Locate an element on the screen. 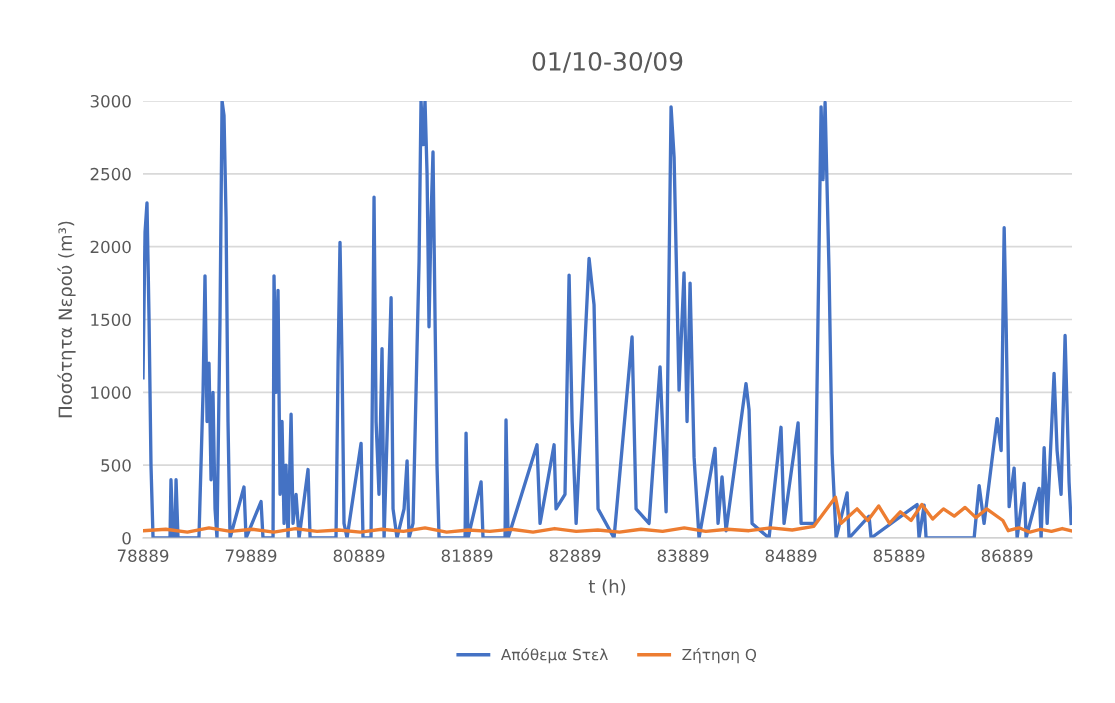 The width and height of the screenshot is (1115, 703). chart-title: 01/10-30/09 is located at coordinates (607, 62).